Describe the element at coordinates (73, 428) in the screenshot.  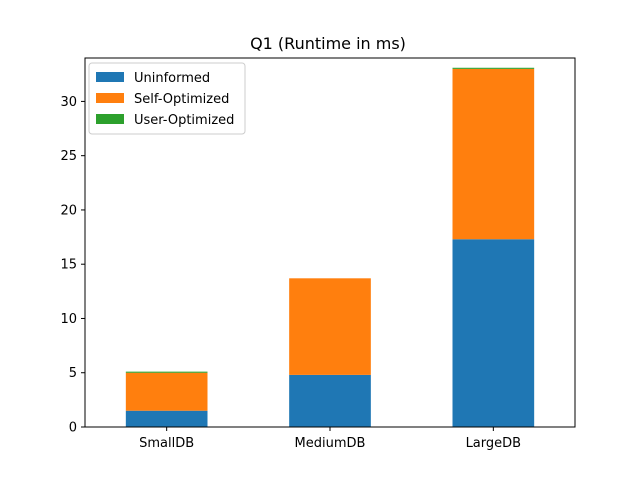
I see `y-tick-label: 0` at that location.